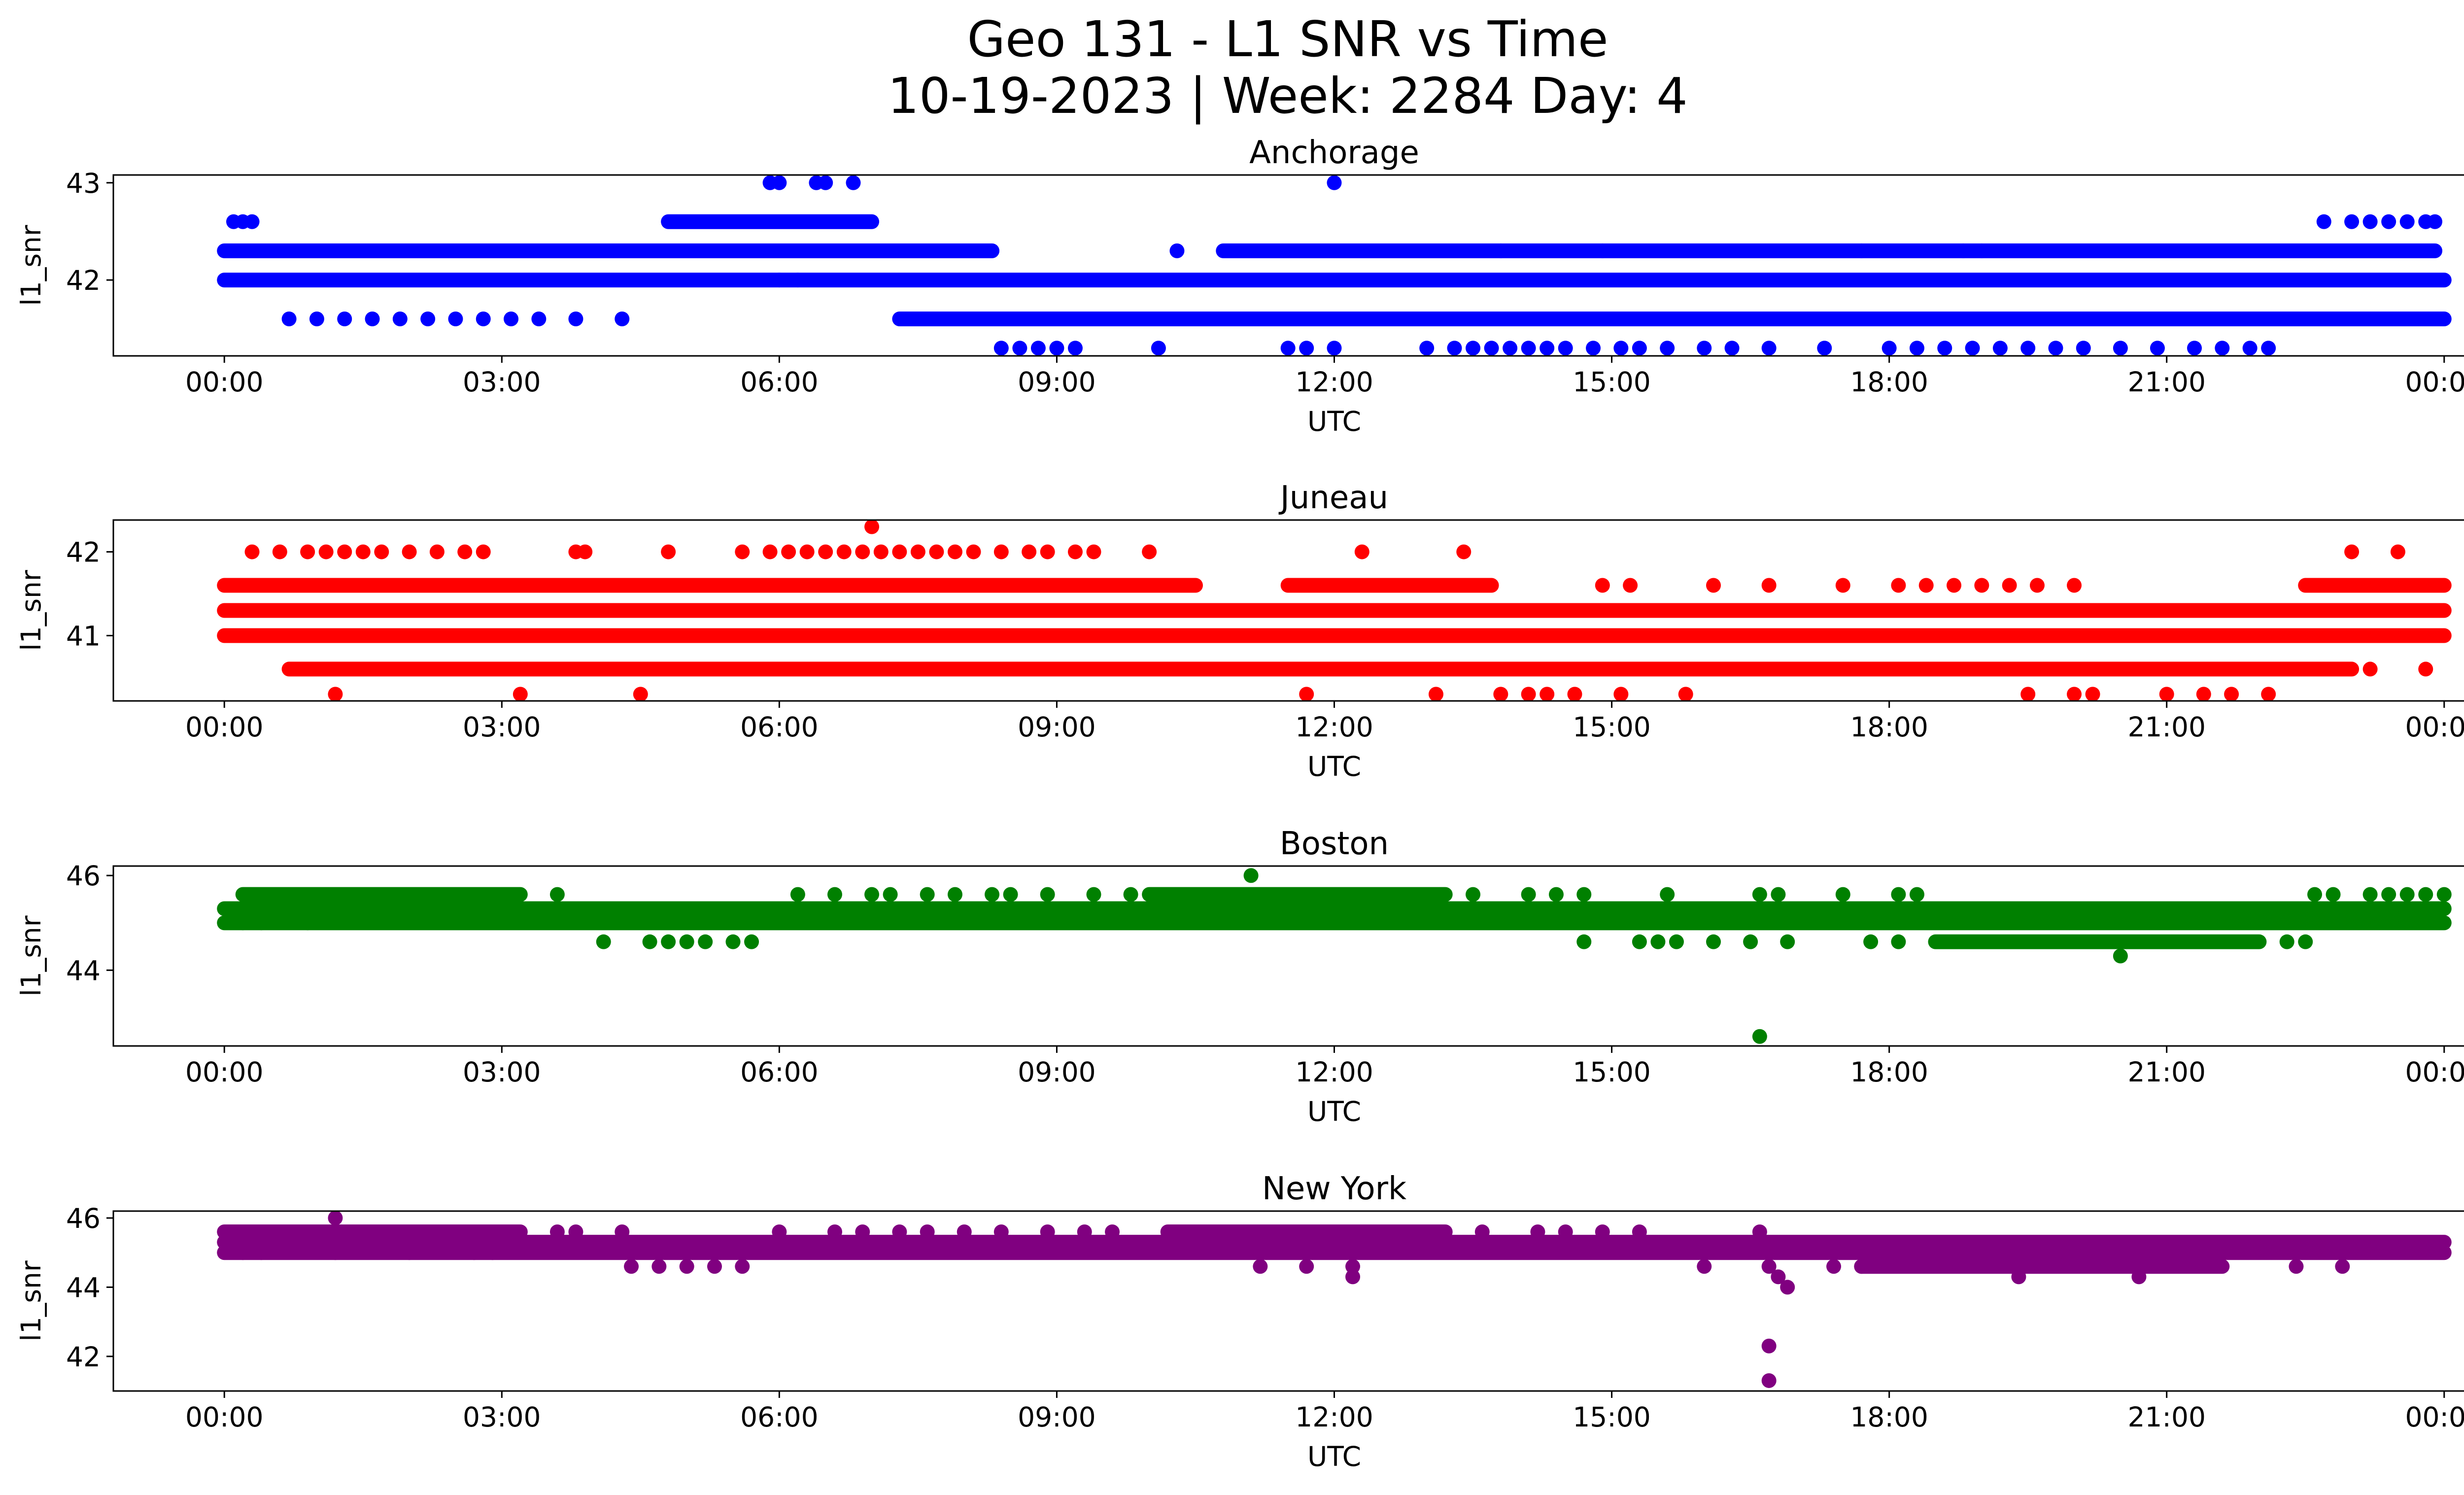 This screenshot has height=1495, width=2464. Describe the element at coordinates (2166, 1072) in the screenshot. I see `x-tick-label: 21:00` at that location.